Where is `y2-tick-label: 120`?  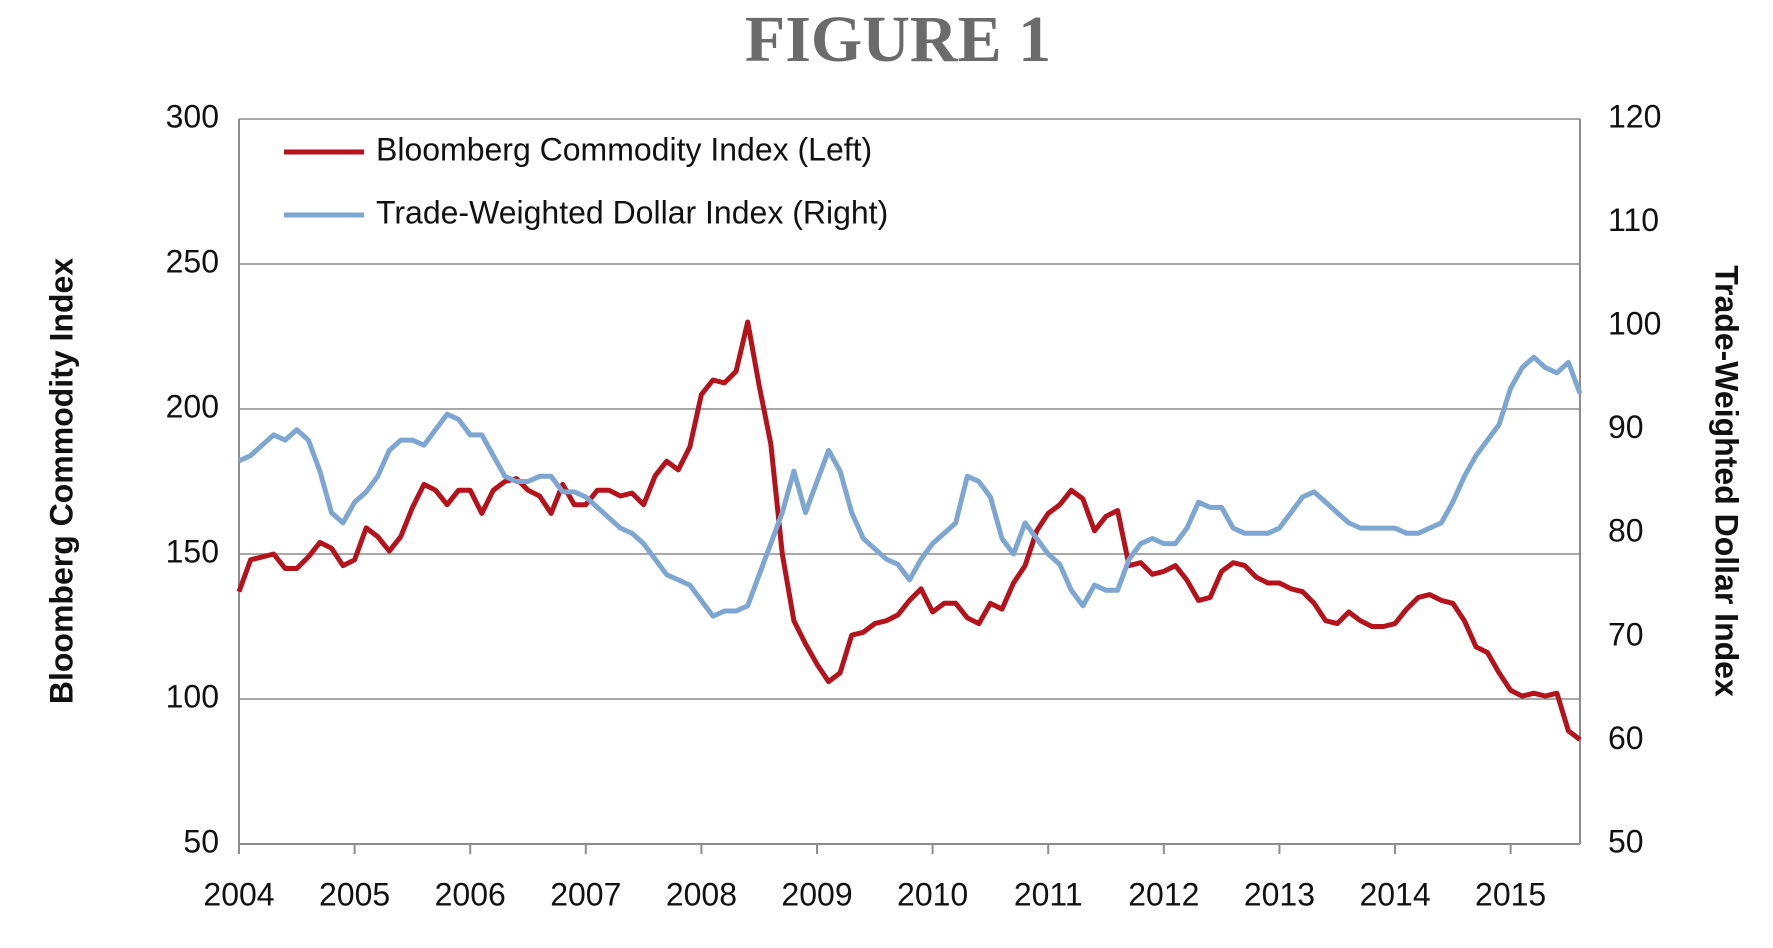 y2-tick-label: 120 is located at coordinates (1634, 116).